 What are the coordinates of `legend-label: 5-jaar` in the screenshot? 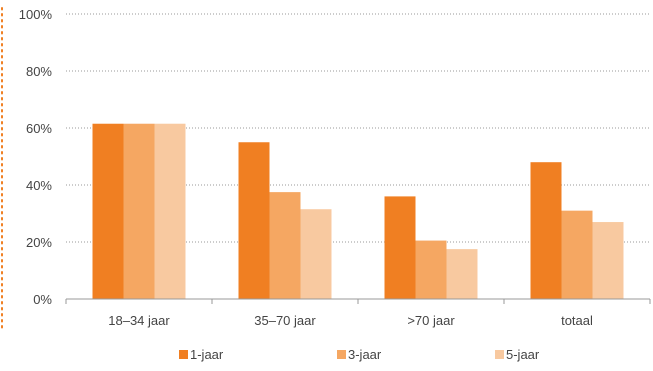 It's located at (523, 354).